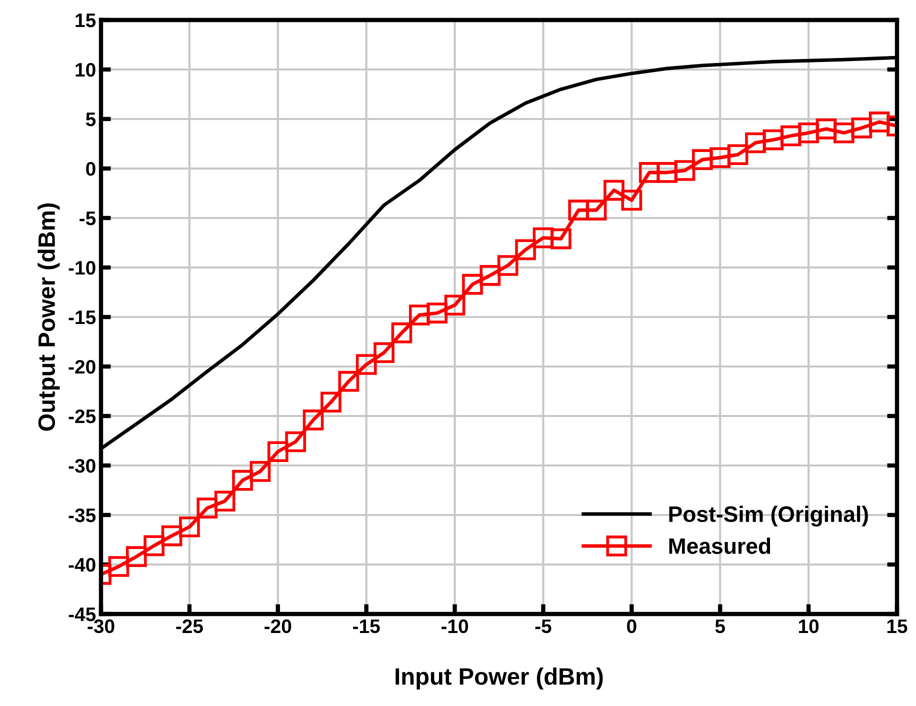  I want to click on y-tick-label: -25, so click(82, 416).